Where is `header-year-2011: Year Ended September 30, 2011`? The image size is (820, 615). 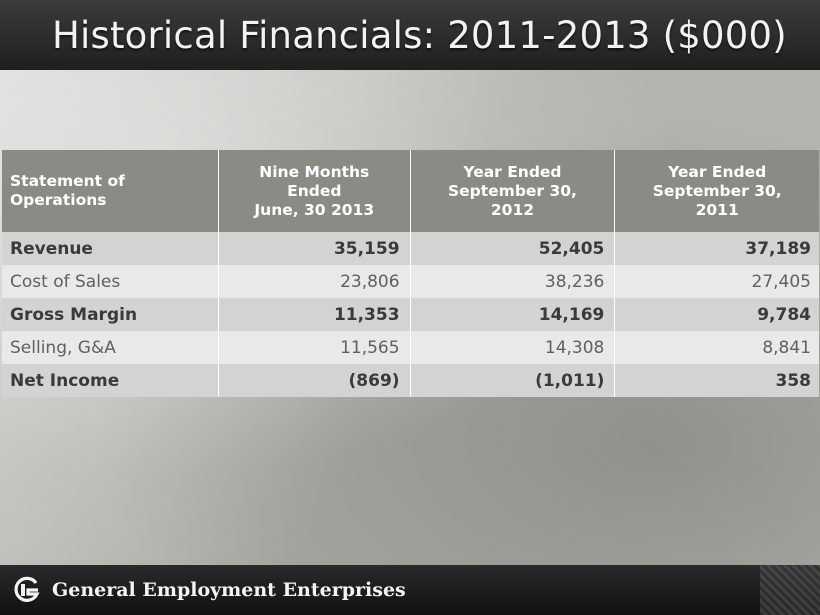
header-year-2011: Year Ended September 30, 2011 is located at coordinates (716, 191).